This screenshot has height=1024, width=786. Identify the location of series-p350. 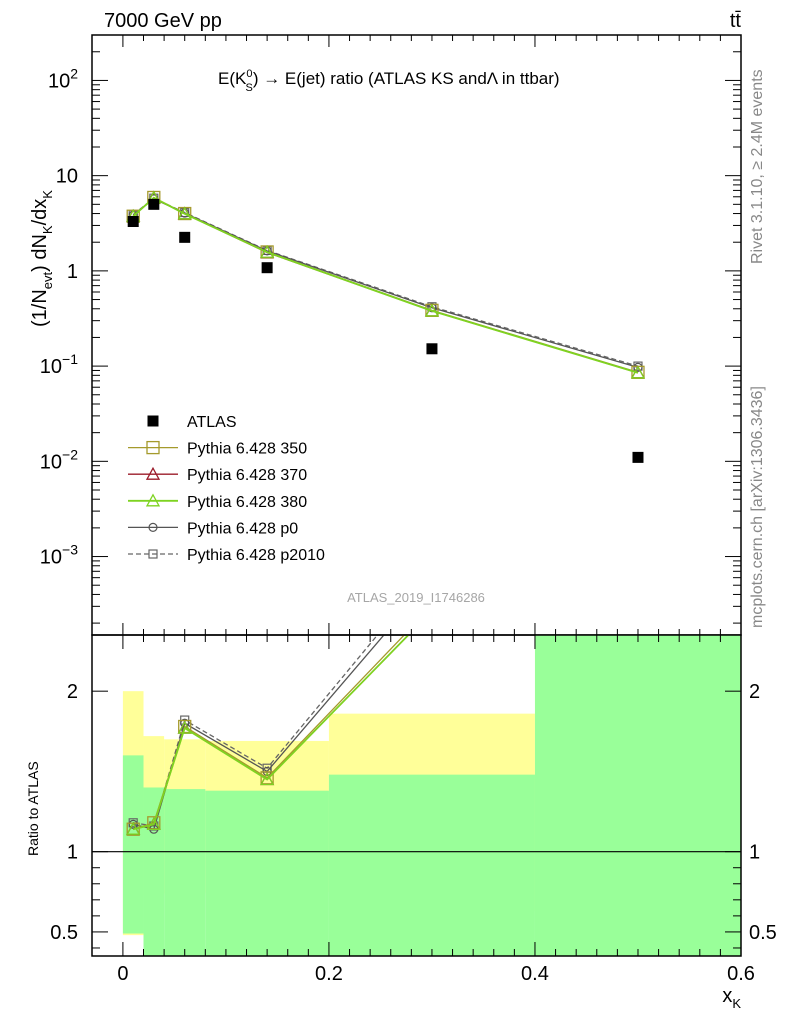
(385, 284).